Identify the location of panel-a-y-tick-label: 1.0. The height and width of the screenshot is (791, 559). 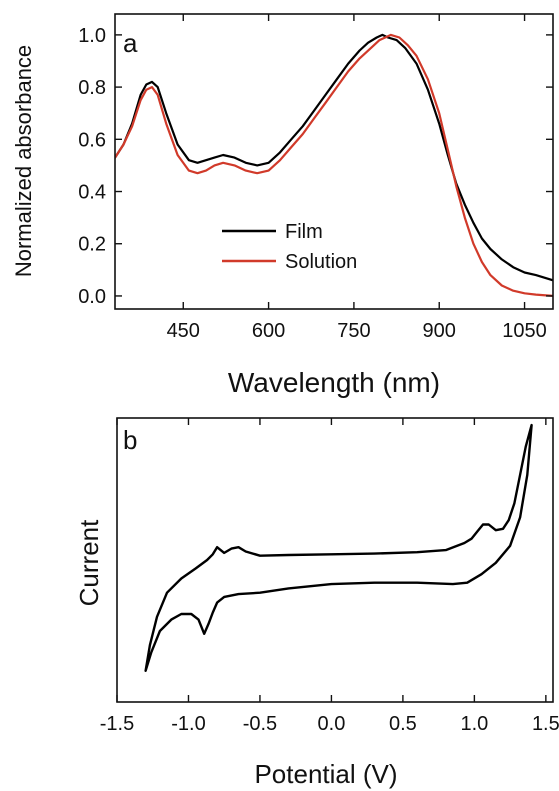
(92, 36).